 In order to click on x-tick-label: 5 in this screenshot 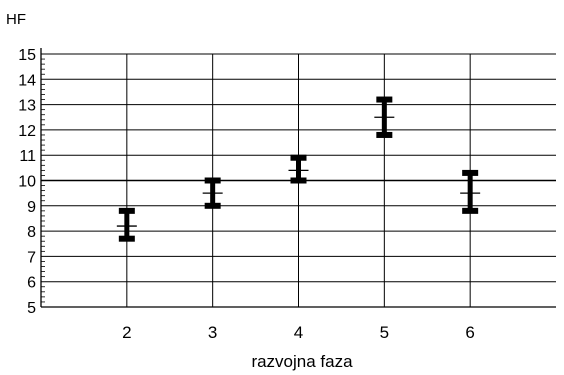, I will do `click(384, 332)`.